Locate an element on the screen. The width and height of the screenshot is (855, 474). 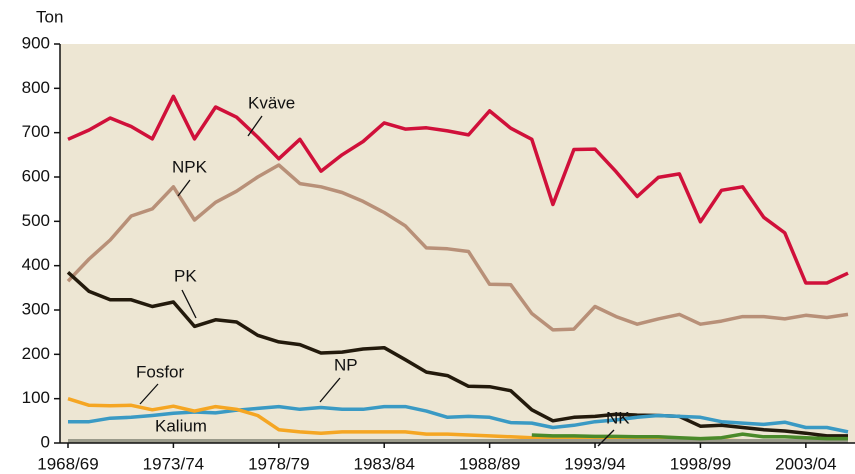
series-label: NK is located at coordinates (618, 417).